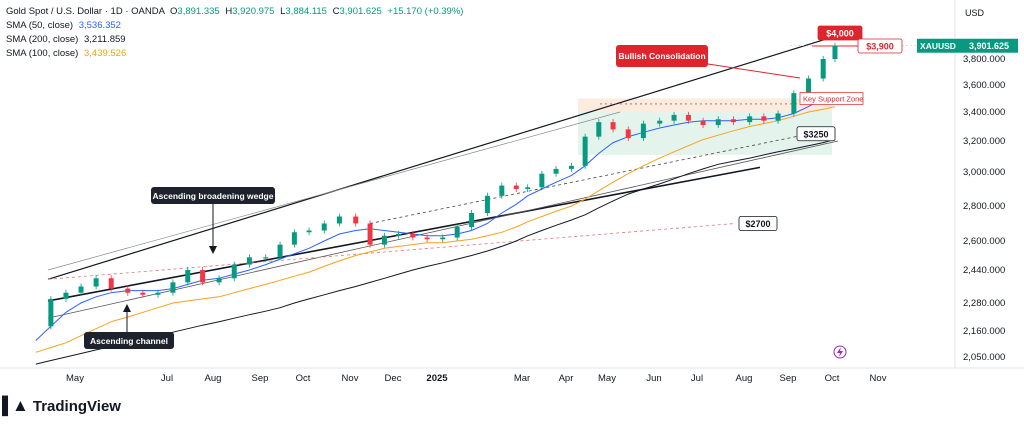  What do you see at coordinates (234, 54) in the screenshot?
I see `indicator-row-sma100: SMA (100, close) 3,439.526` at bounding box center [234, 54].